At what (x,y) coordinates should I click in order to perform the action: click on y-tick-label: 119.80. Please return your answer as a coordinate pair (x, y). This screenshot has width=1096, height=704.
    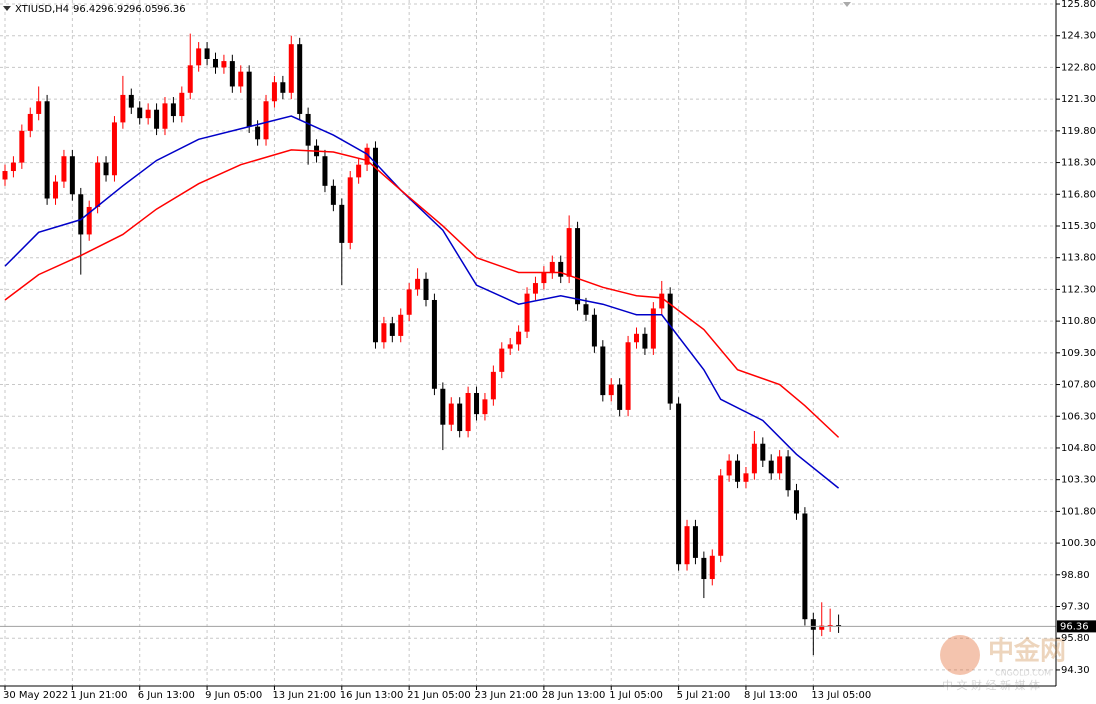
    Looking at the image, I should click on (1078, 131).